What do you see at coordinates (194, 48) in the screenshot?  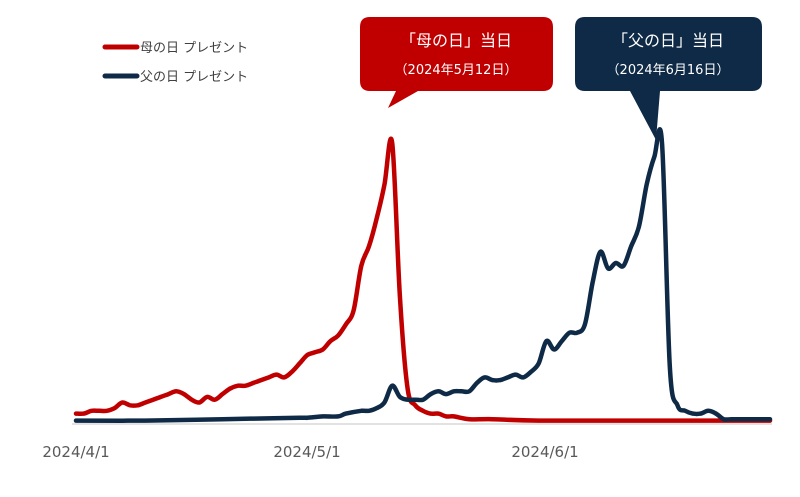 I see `legend-label: 母の日 プレゼント` at bounding box center [194, 48].